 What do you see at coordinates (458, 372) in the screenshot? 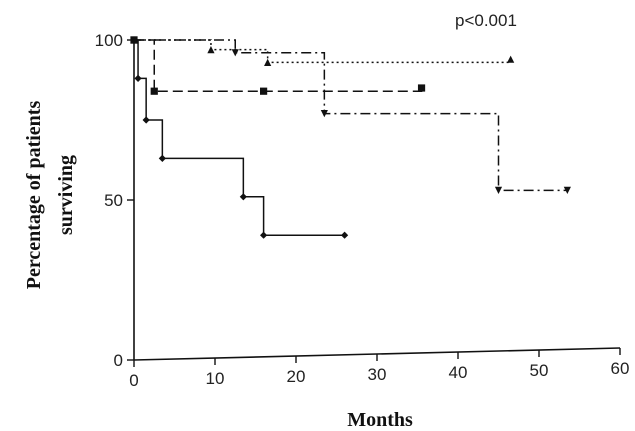
I see `x-tick-label: 40` at bounding box center [458, 372].